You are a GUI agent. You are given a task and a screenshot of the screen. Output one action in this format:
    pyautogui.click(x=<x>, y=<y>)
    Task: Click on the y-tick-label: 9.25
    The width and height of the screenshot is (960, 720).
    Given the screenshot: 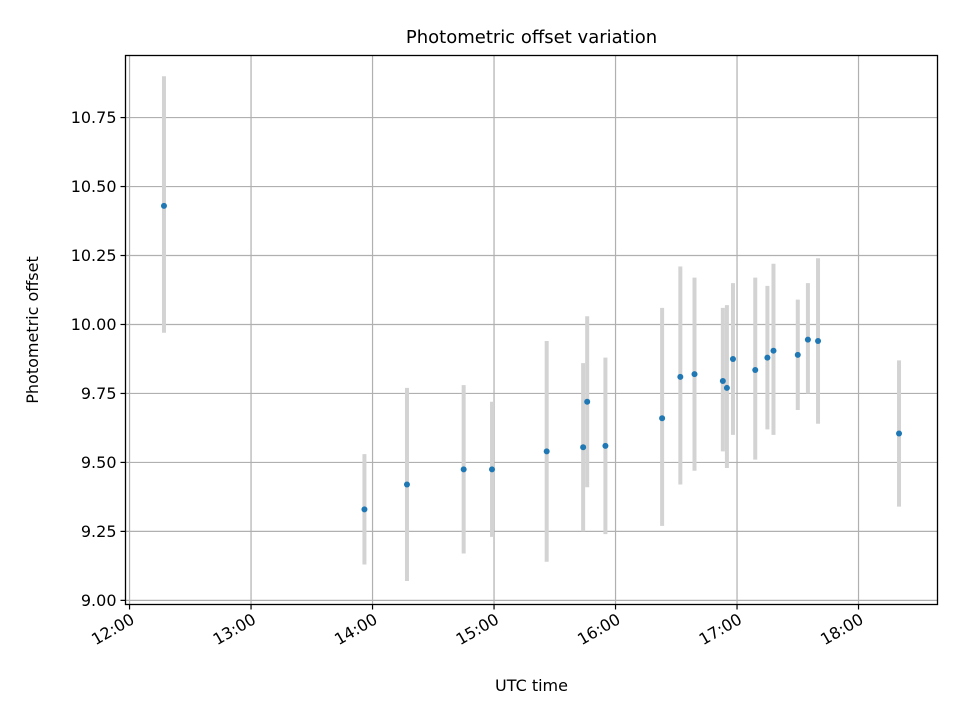 What is the action you would take?
    pyautogui.click(x=99, y=531)
    